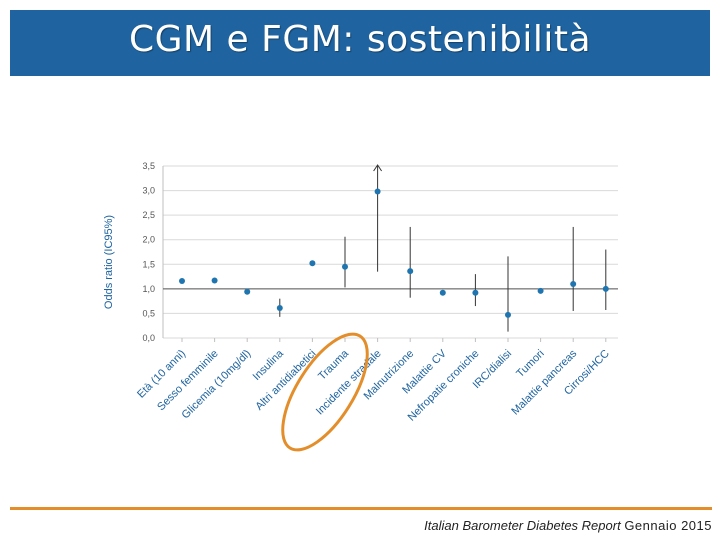 The width and height of the screenshot is (720, 540). I want to click on y-tick-label: 0,0, so click(148, 338).